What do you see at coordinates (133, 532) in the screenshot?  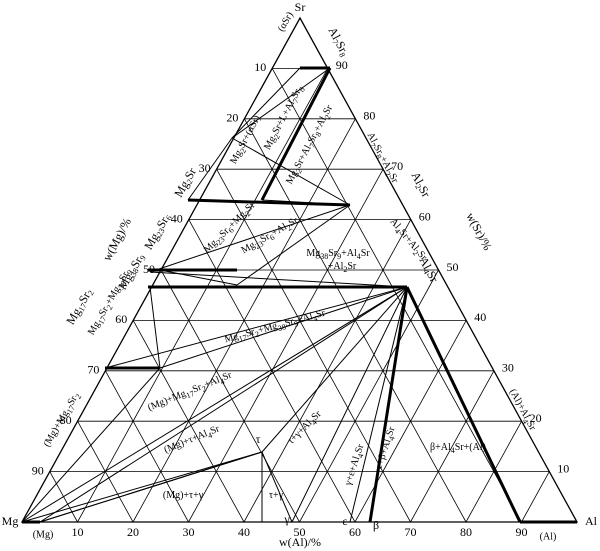 I see `al-tick-label: 20` at bounding box center [133, 532].